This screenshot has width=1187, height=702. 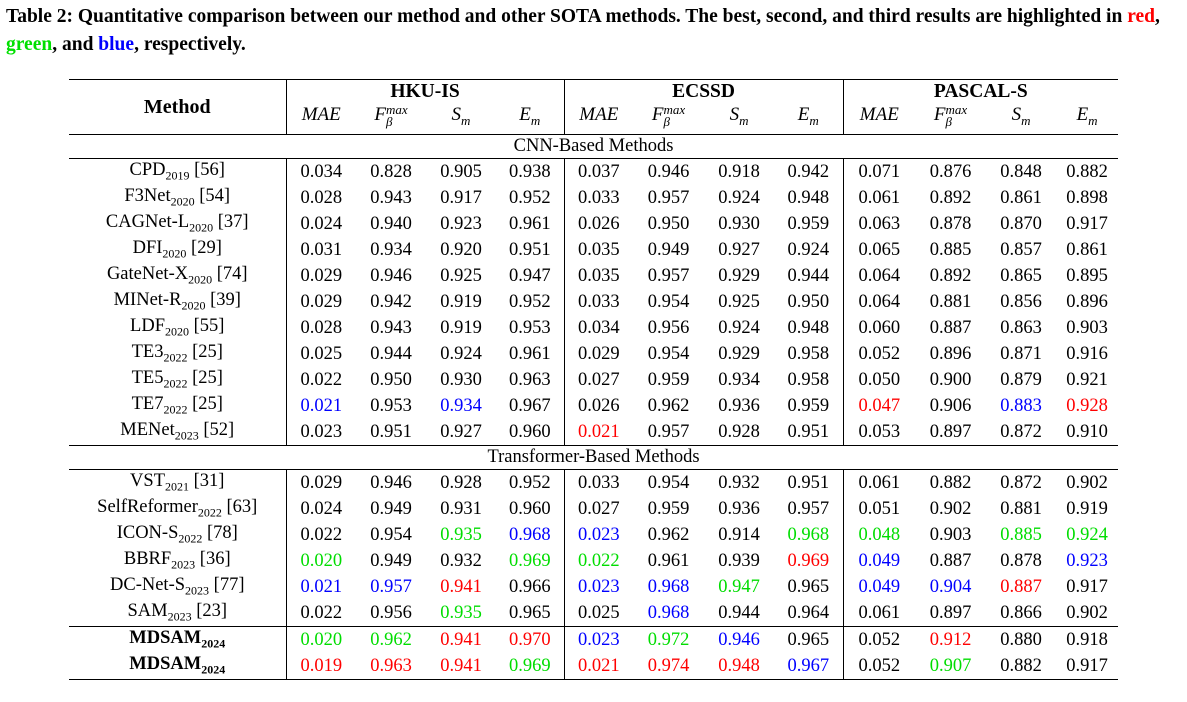 I want to click on metric-value: 0.966, so click(x=529, y=586).